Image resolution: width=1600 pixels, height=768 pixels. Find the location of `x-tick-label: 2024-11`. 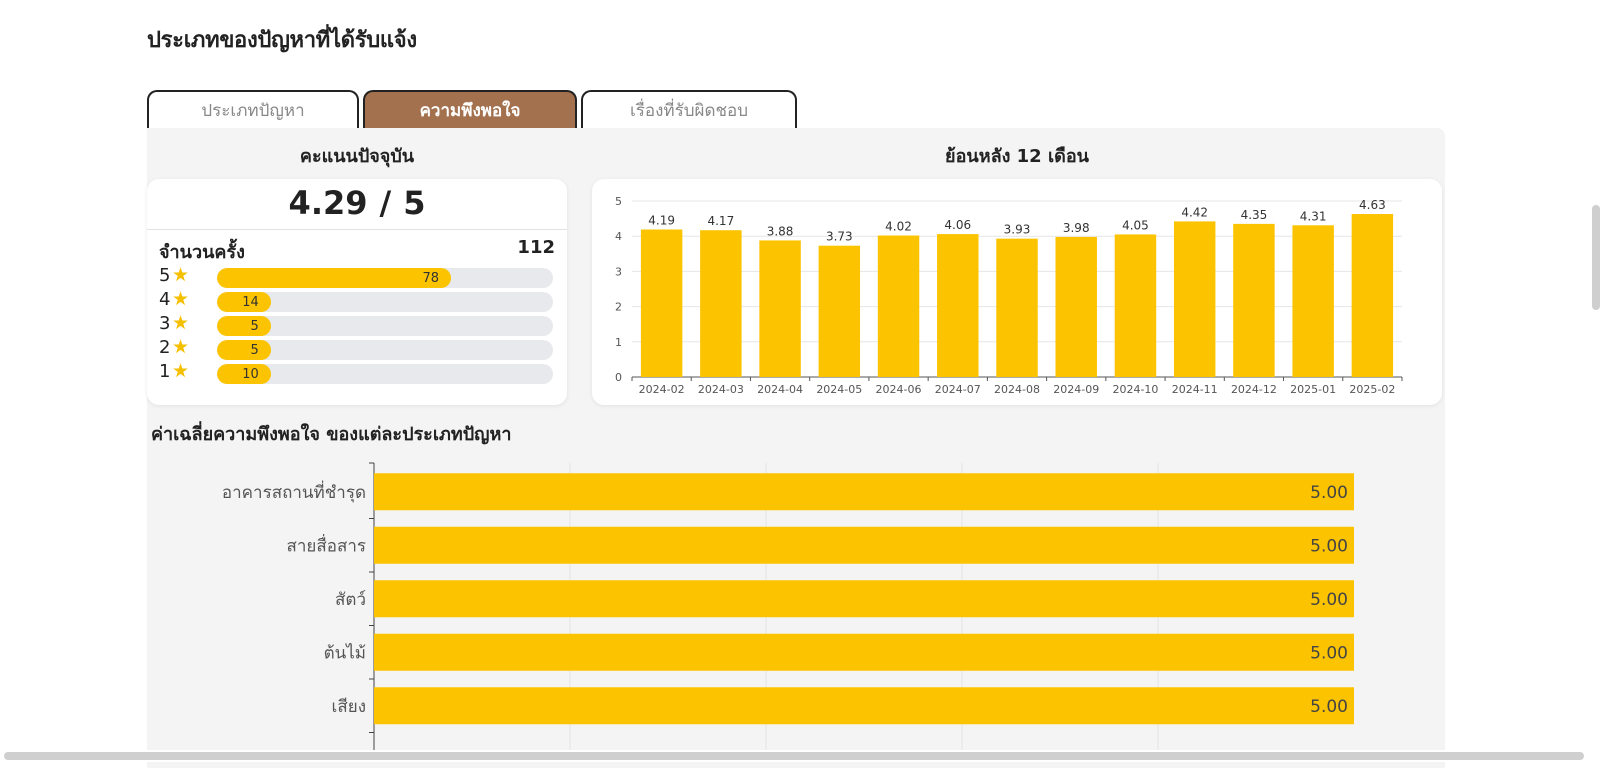

x-tick-label: 2024-11 is located at coordinates (1195, 389).